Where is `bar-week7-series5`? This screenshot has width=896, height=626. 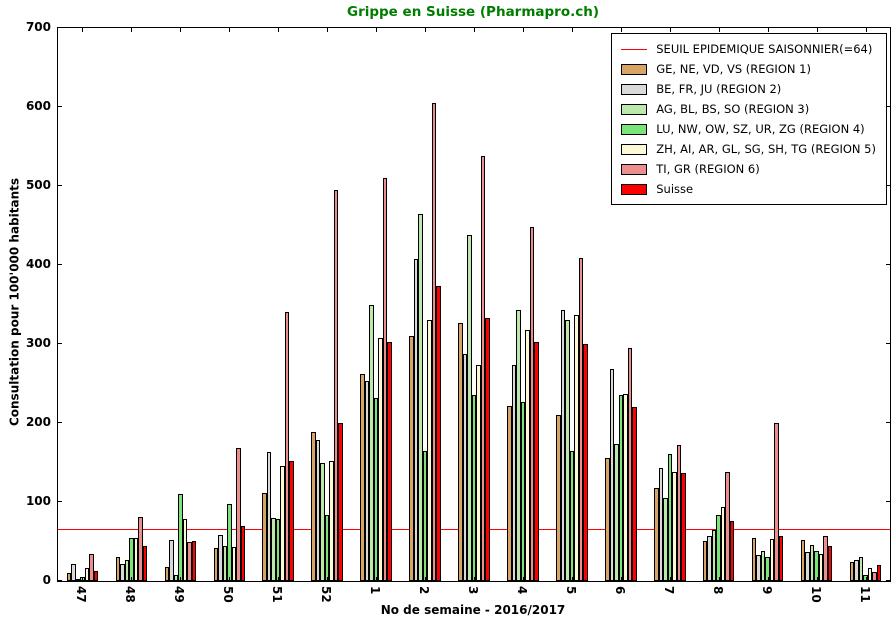 bar-week7-series5 is located at coordinates (674, 526).